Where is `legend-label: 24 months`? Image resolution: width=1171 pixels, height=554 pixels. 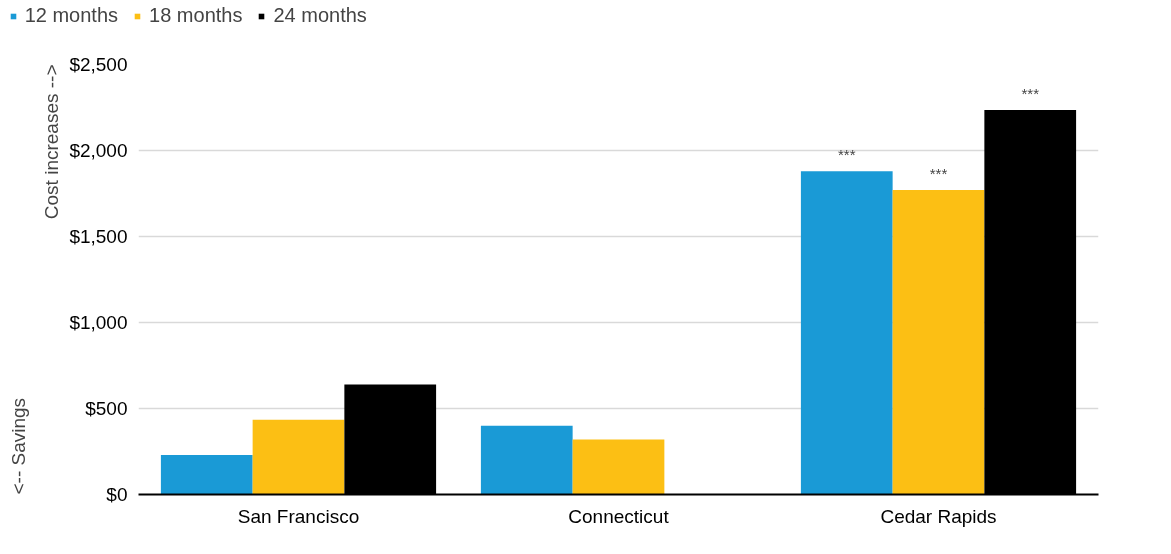 legend-label: 24 months is located at coordinates (320, 15).